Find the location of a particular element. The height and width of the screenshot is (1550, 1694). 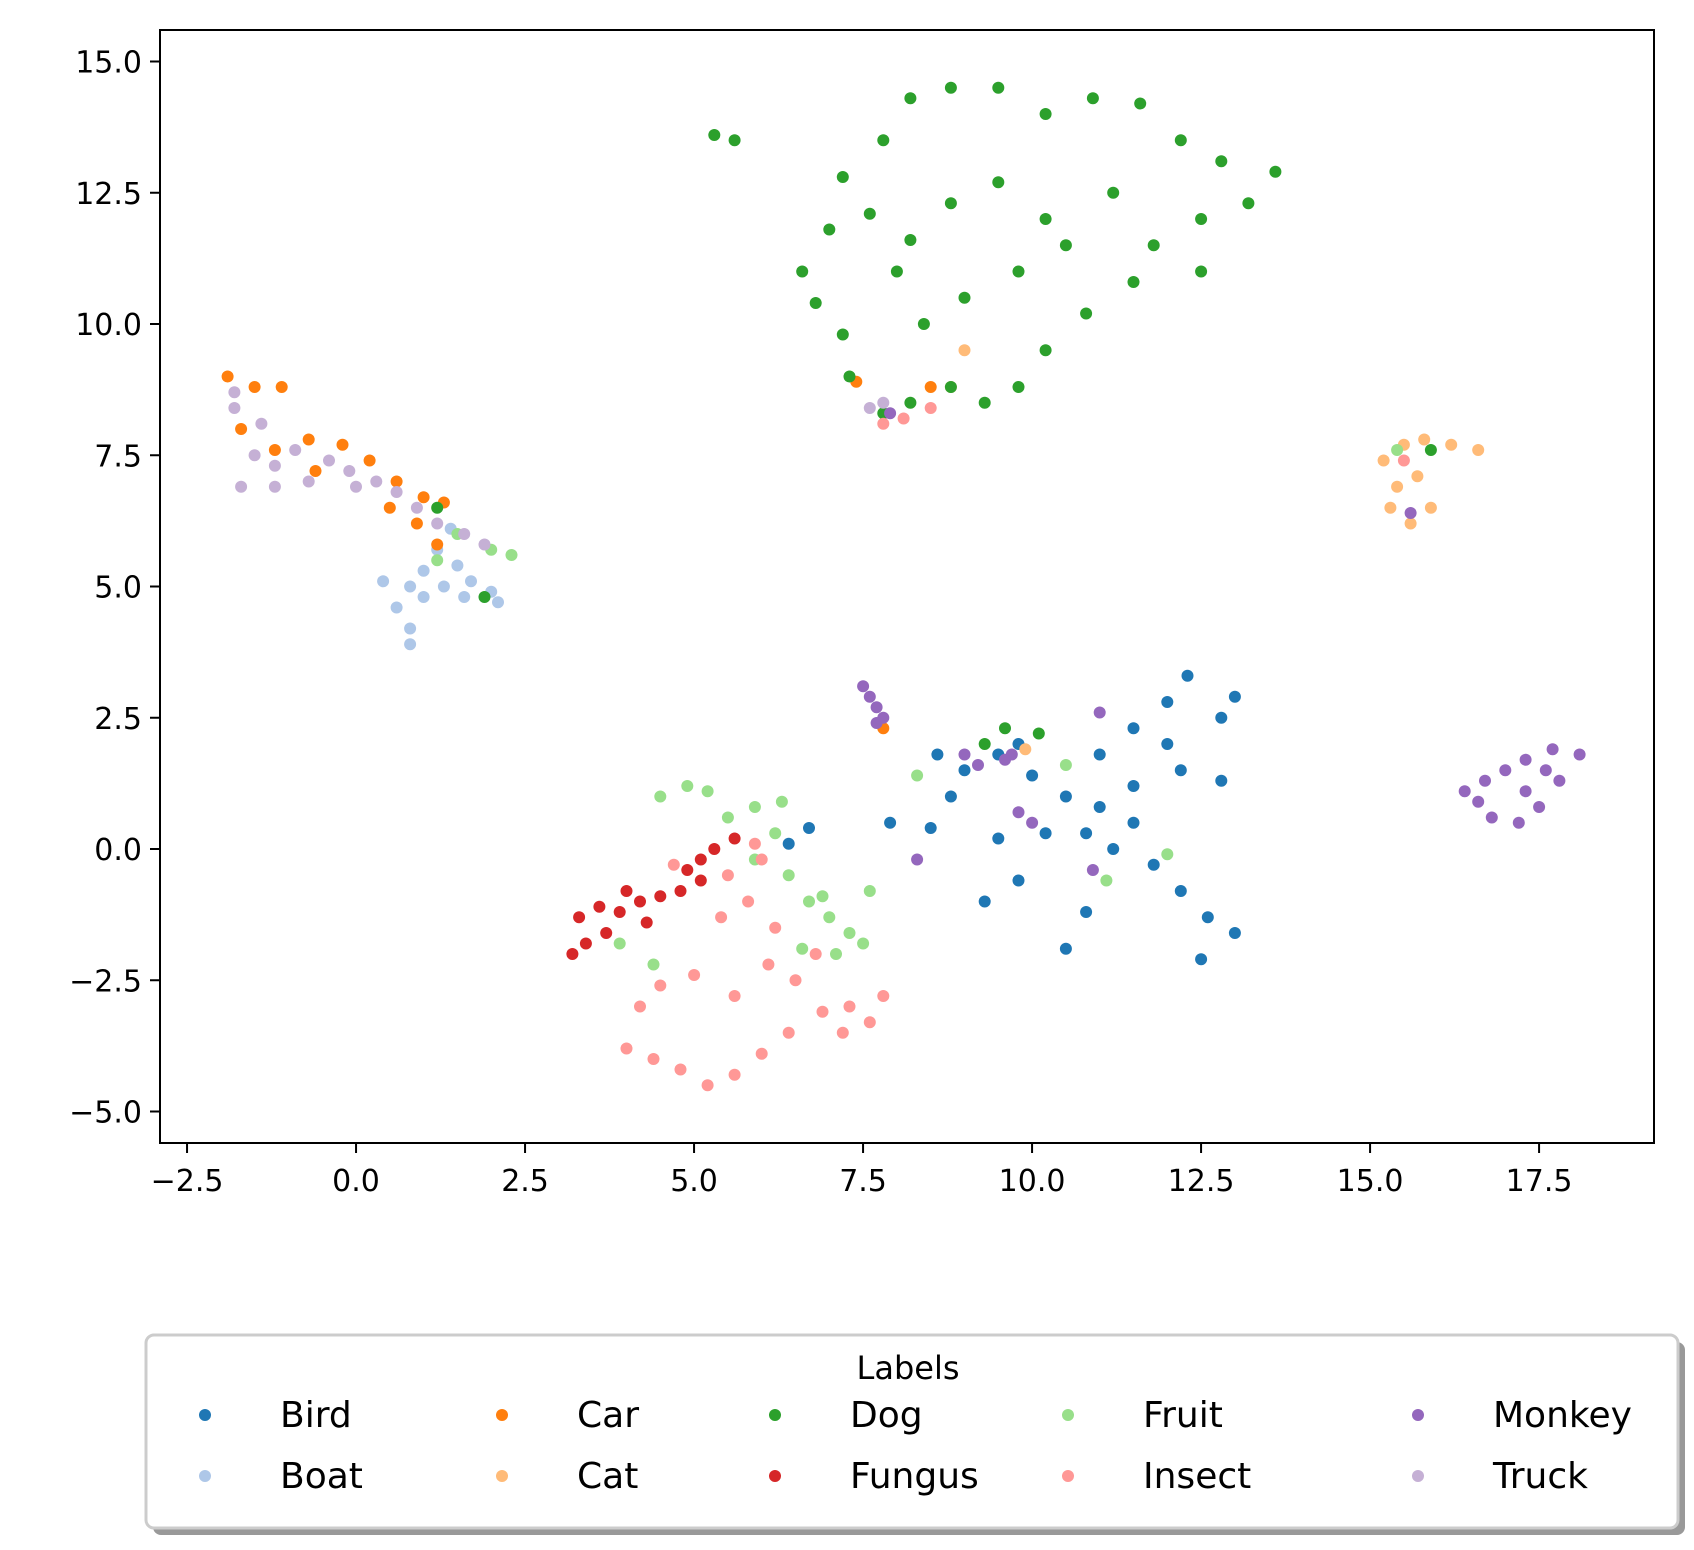

legend-label-cat: Cat is located at coordinates (607, 1476).